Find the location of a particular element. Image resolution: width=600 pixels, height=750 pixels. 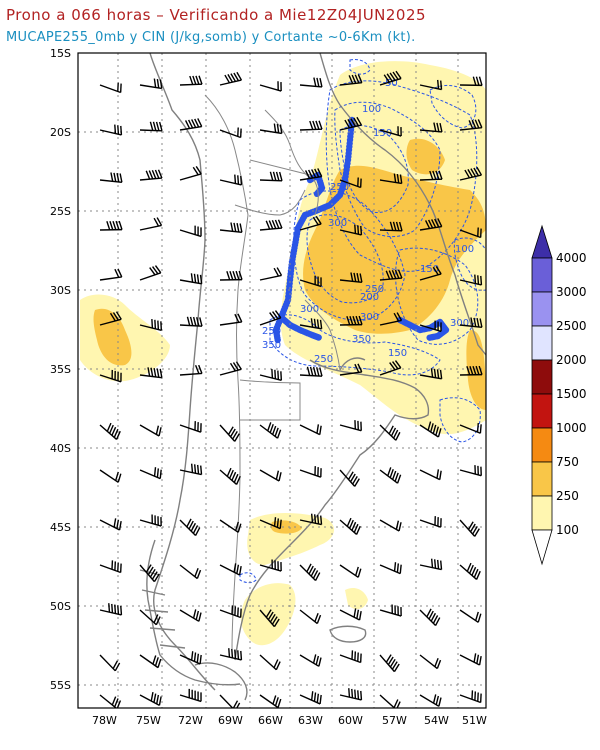

lon-label: 54W is located at coordinates (436, 720).